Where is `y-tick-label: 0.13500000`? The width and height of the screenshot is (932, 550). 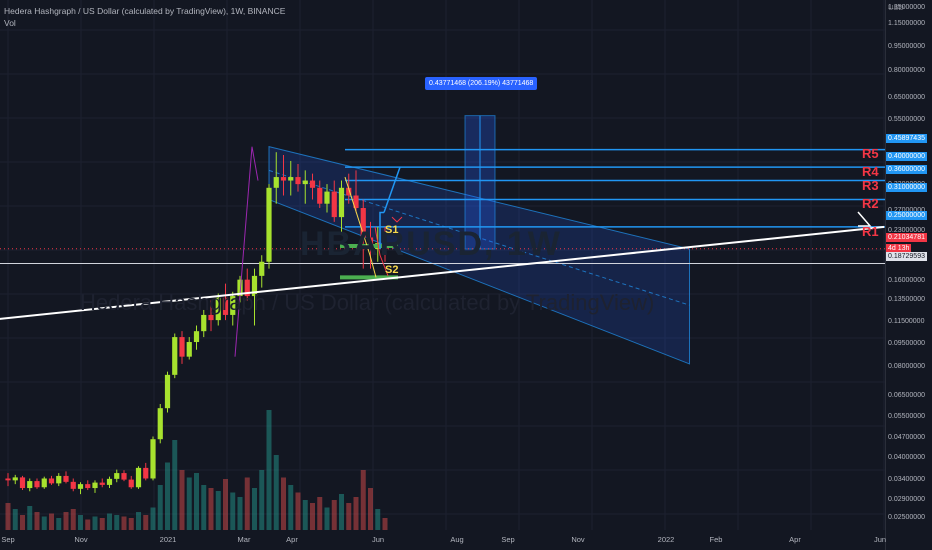
y-tick-label: 0.13500000 is located at coordinates (906, 299).